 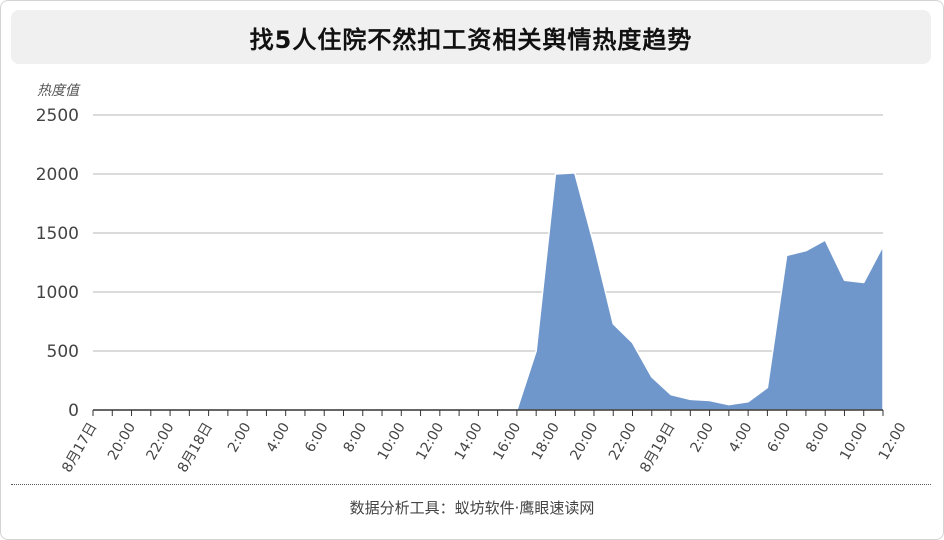 I want to click on x-tick-label: 8月18日, so click(x=195, y=447).